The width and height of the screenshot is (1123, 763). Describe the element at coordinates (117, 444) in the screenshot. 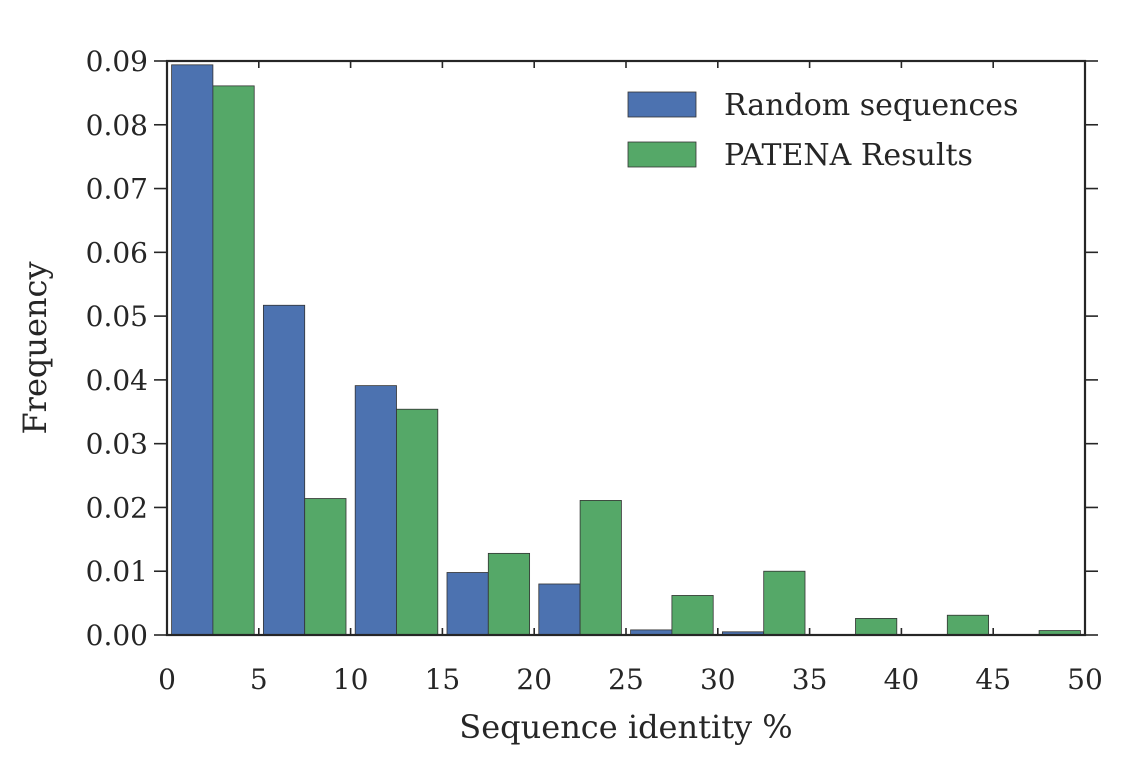

I see `y-tick-label: 0.03` at that location.